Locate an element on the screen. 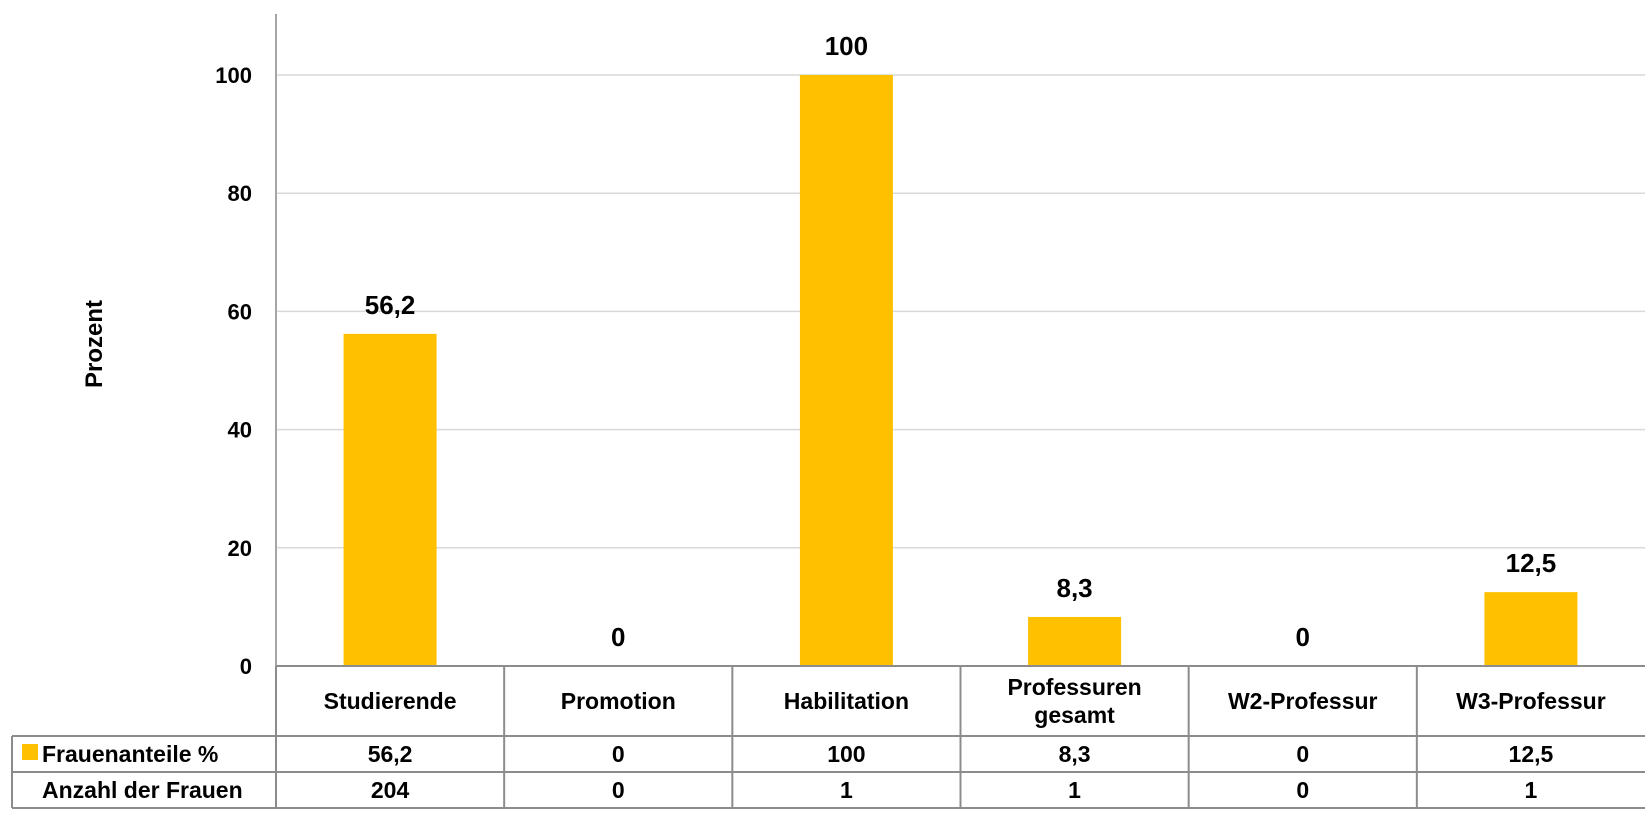 Image resolution: width=1645 pixels, height=813 pixels. table-cell: 204 is located at coordinates (390, 790).